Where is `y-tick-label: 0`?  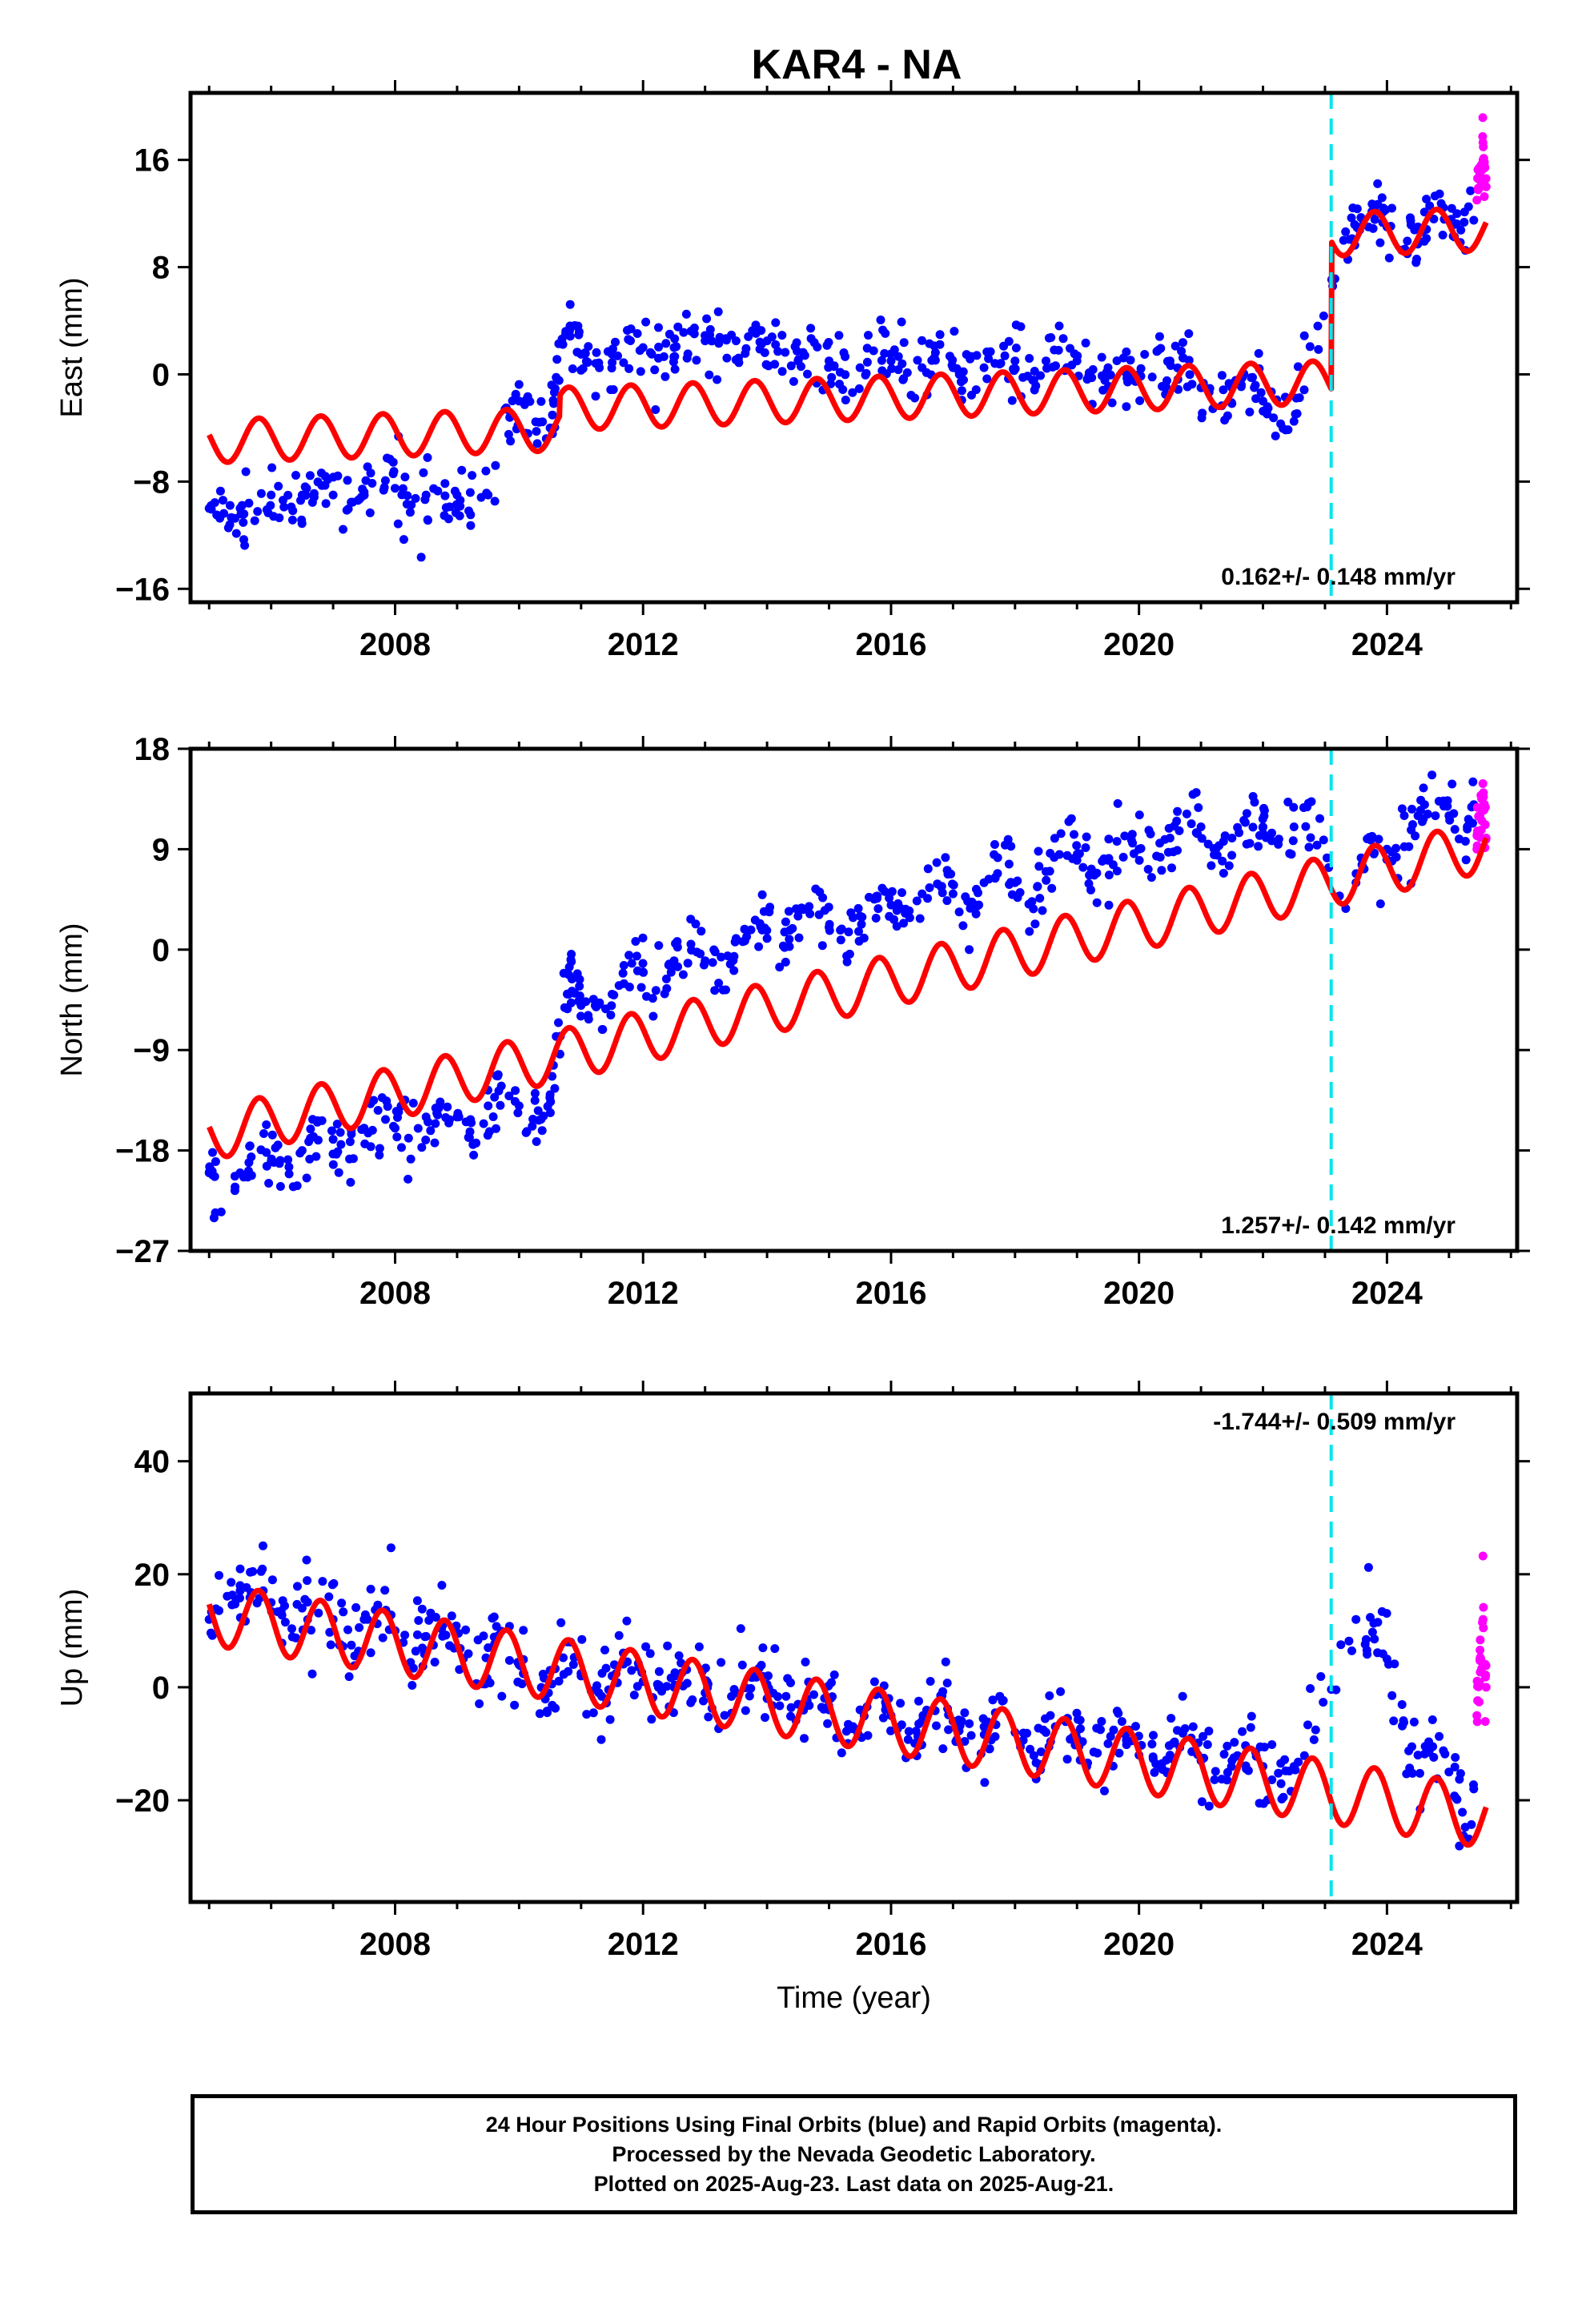 y-tick-label: 0 is located at coordinates (161, 1688).